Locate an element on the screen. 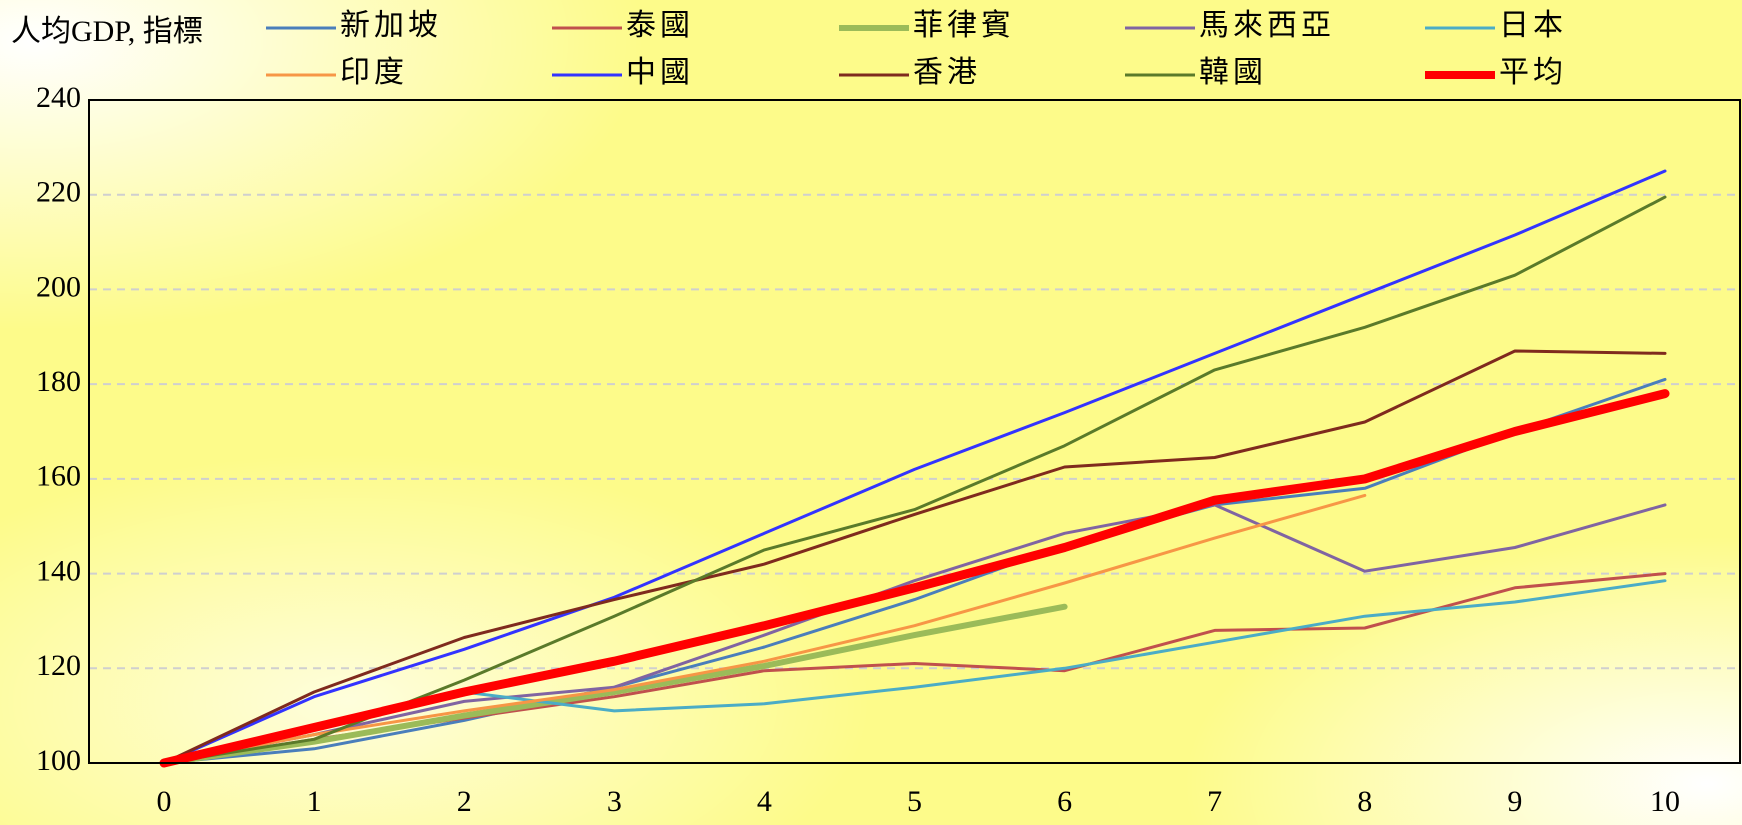 Image resolution: width=1742 pixels, height=825 pixels. y-tick-label: 160 is located at coordinates (58, 476).